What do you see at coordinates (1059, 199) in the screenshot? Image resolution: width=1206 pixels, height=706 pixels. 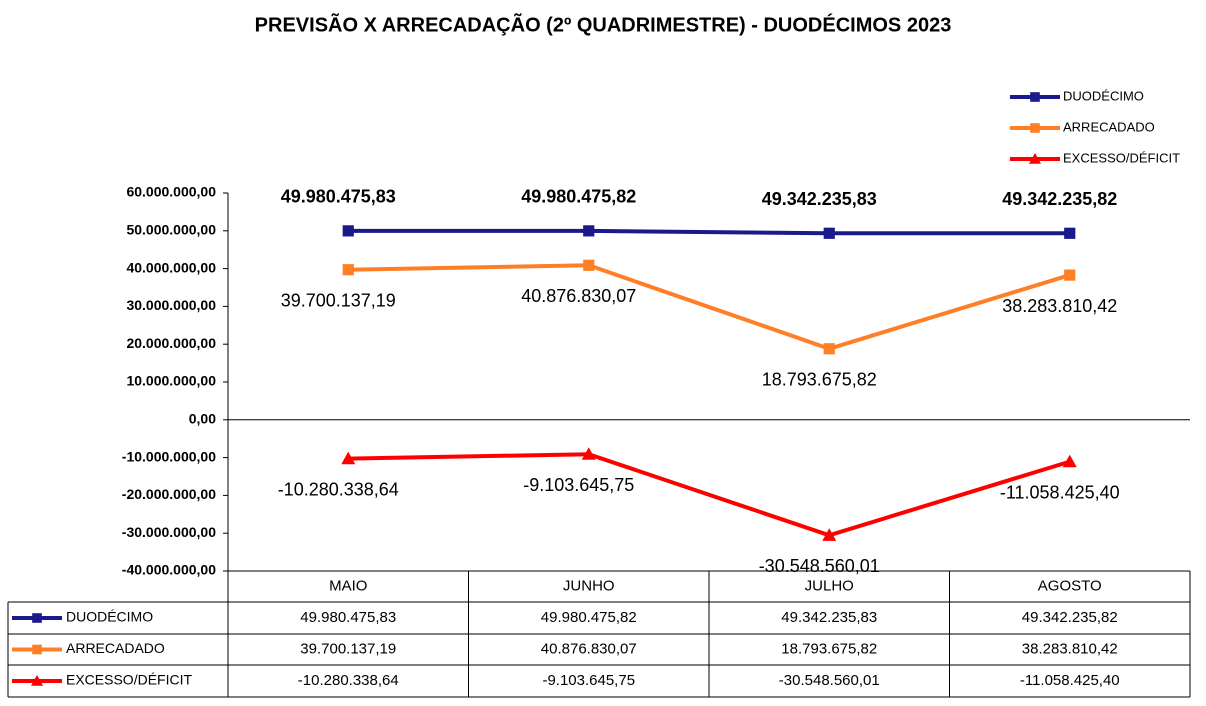 I see `data-label: 49.342.235,82` at bounding box center [1059, 199].